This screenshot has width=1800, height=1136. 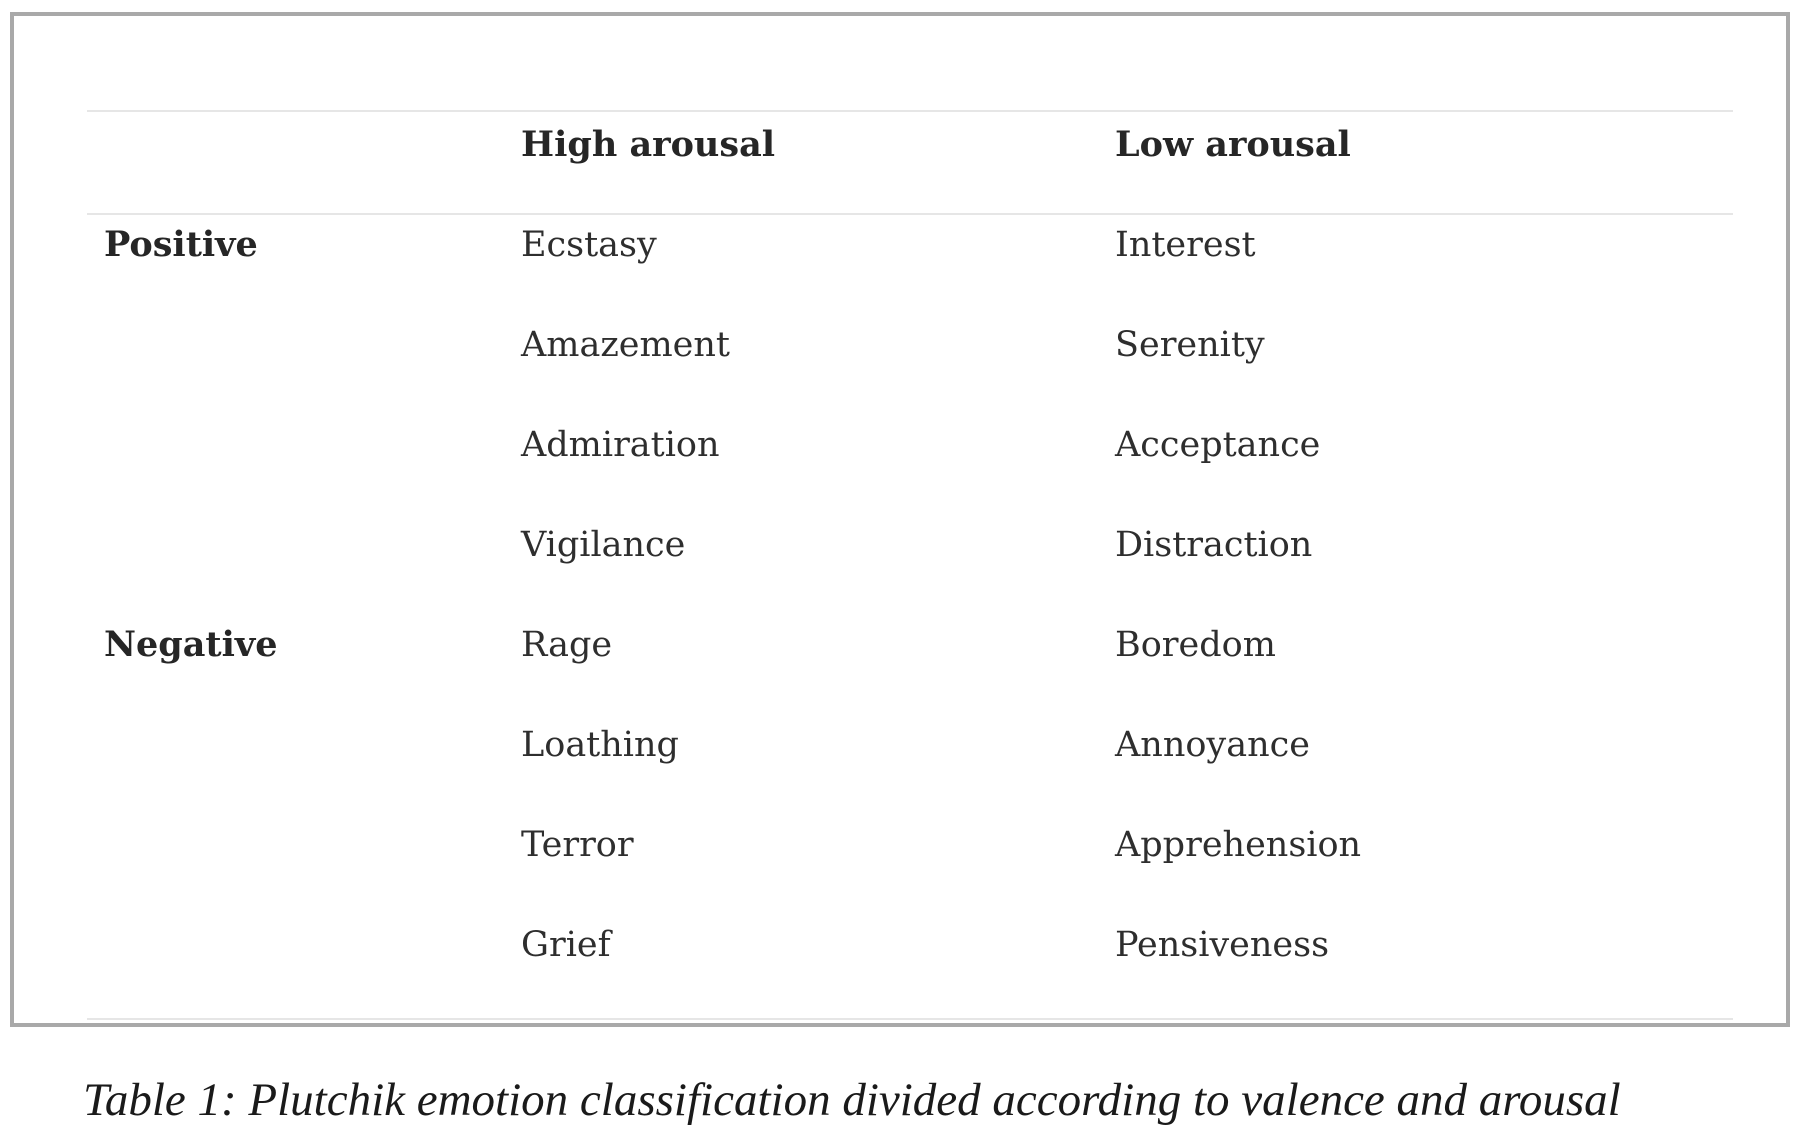 I want to click on table-cell-high: Loathing, so click(x=600, y=745).